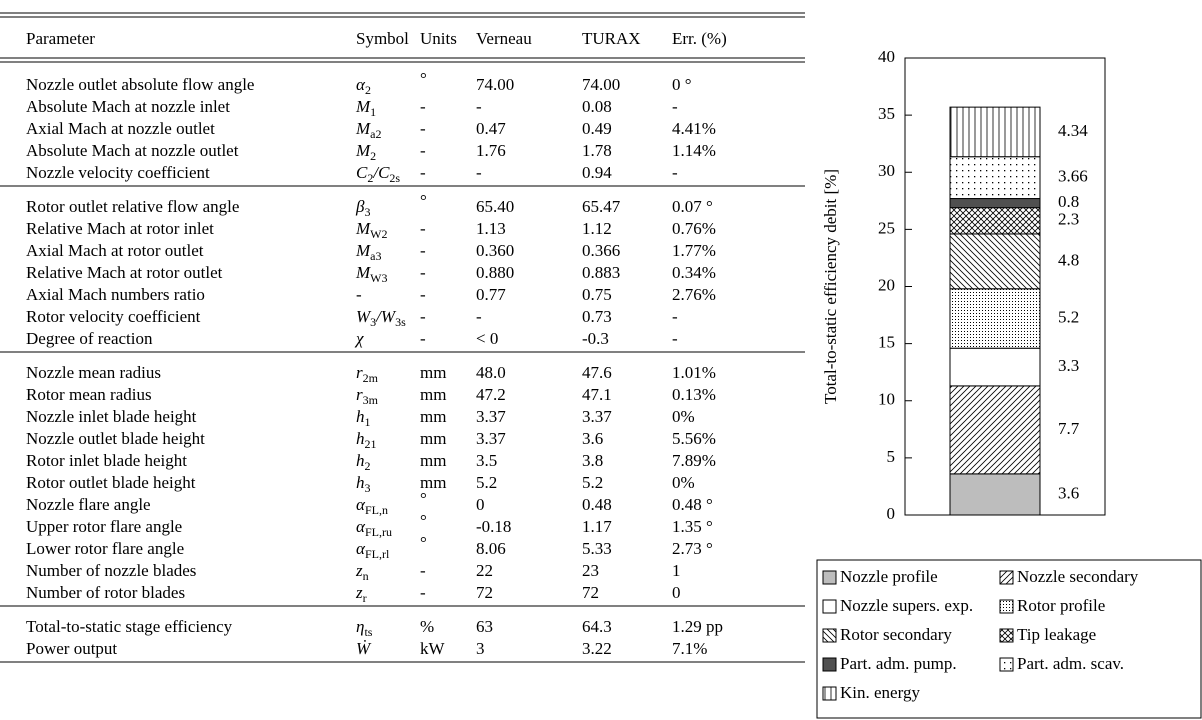 This screenshot has width=1202, height=720. Describe the element at coordinates (484, 570) in the screenshot. I see `value-cell: 22` at that location.